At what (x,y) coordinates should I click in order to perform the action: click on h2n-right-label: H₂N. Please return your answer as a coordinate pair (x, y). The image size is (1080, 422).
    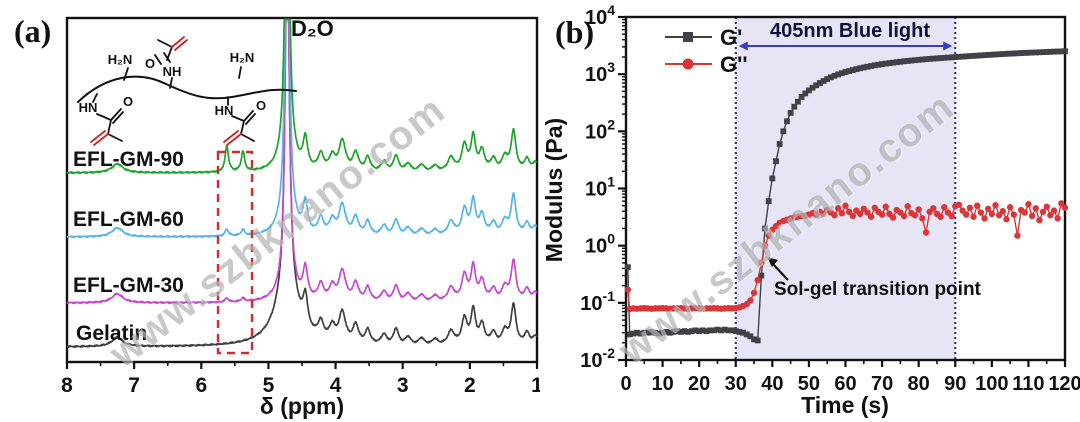
    Looking at the image, I should click on (242, 57).